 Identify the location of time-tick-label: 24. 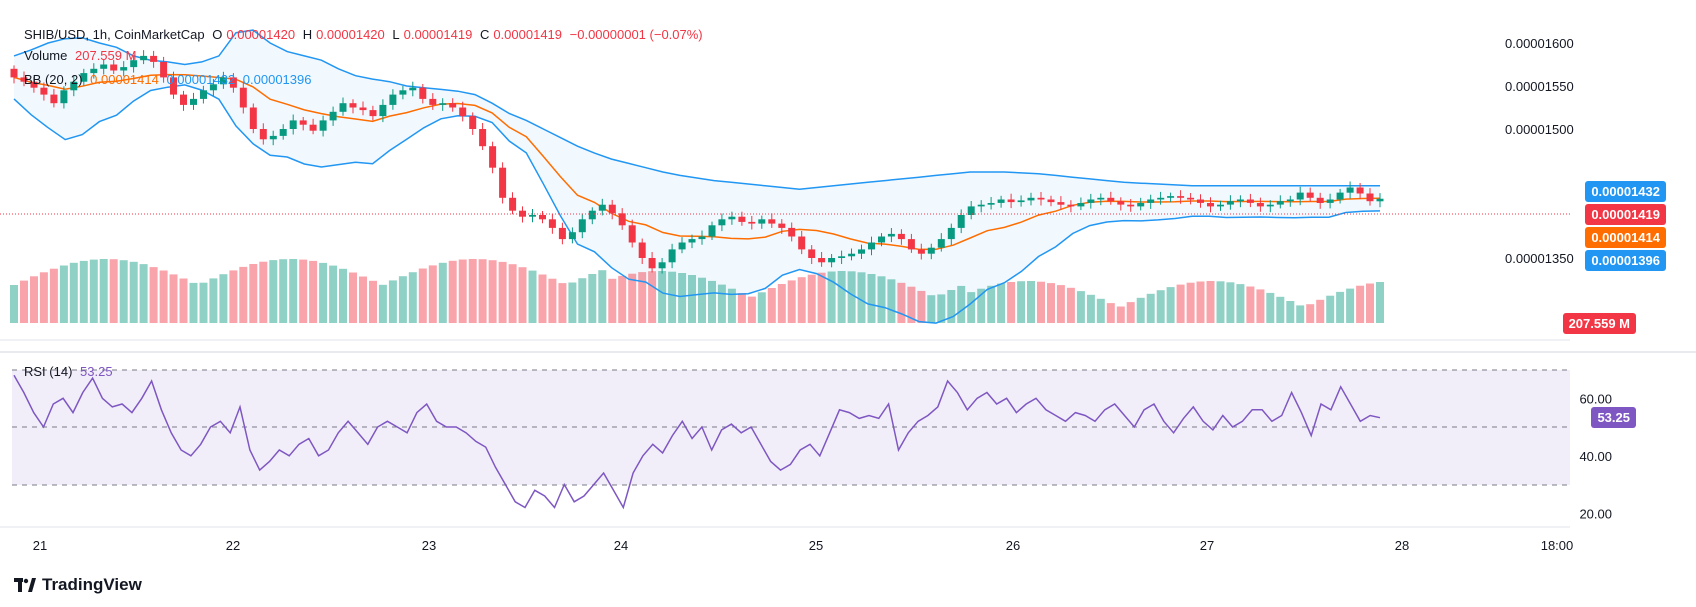
(621, 545).